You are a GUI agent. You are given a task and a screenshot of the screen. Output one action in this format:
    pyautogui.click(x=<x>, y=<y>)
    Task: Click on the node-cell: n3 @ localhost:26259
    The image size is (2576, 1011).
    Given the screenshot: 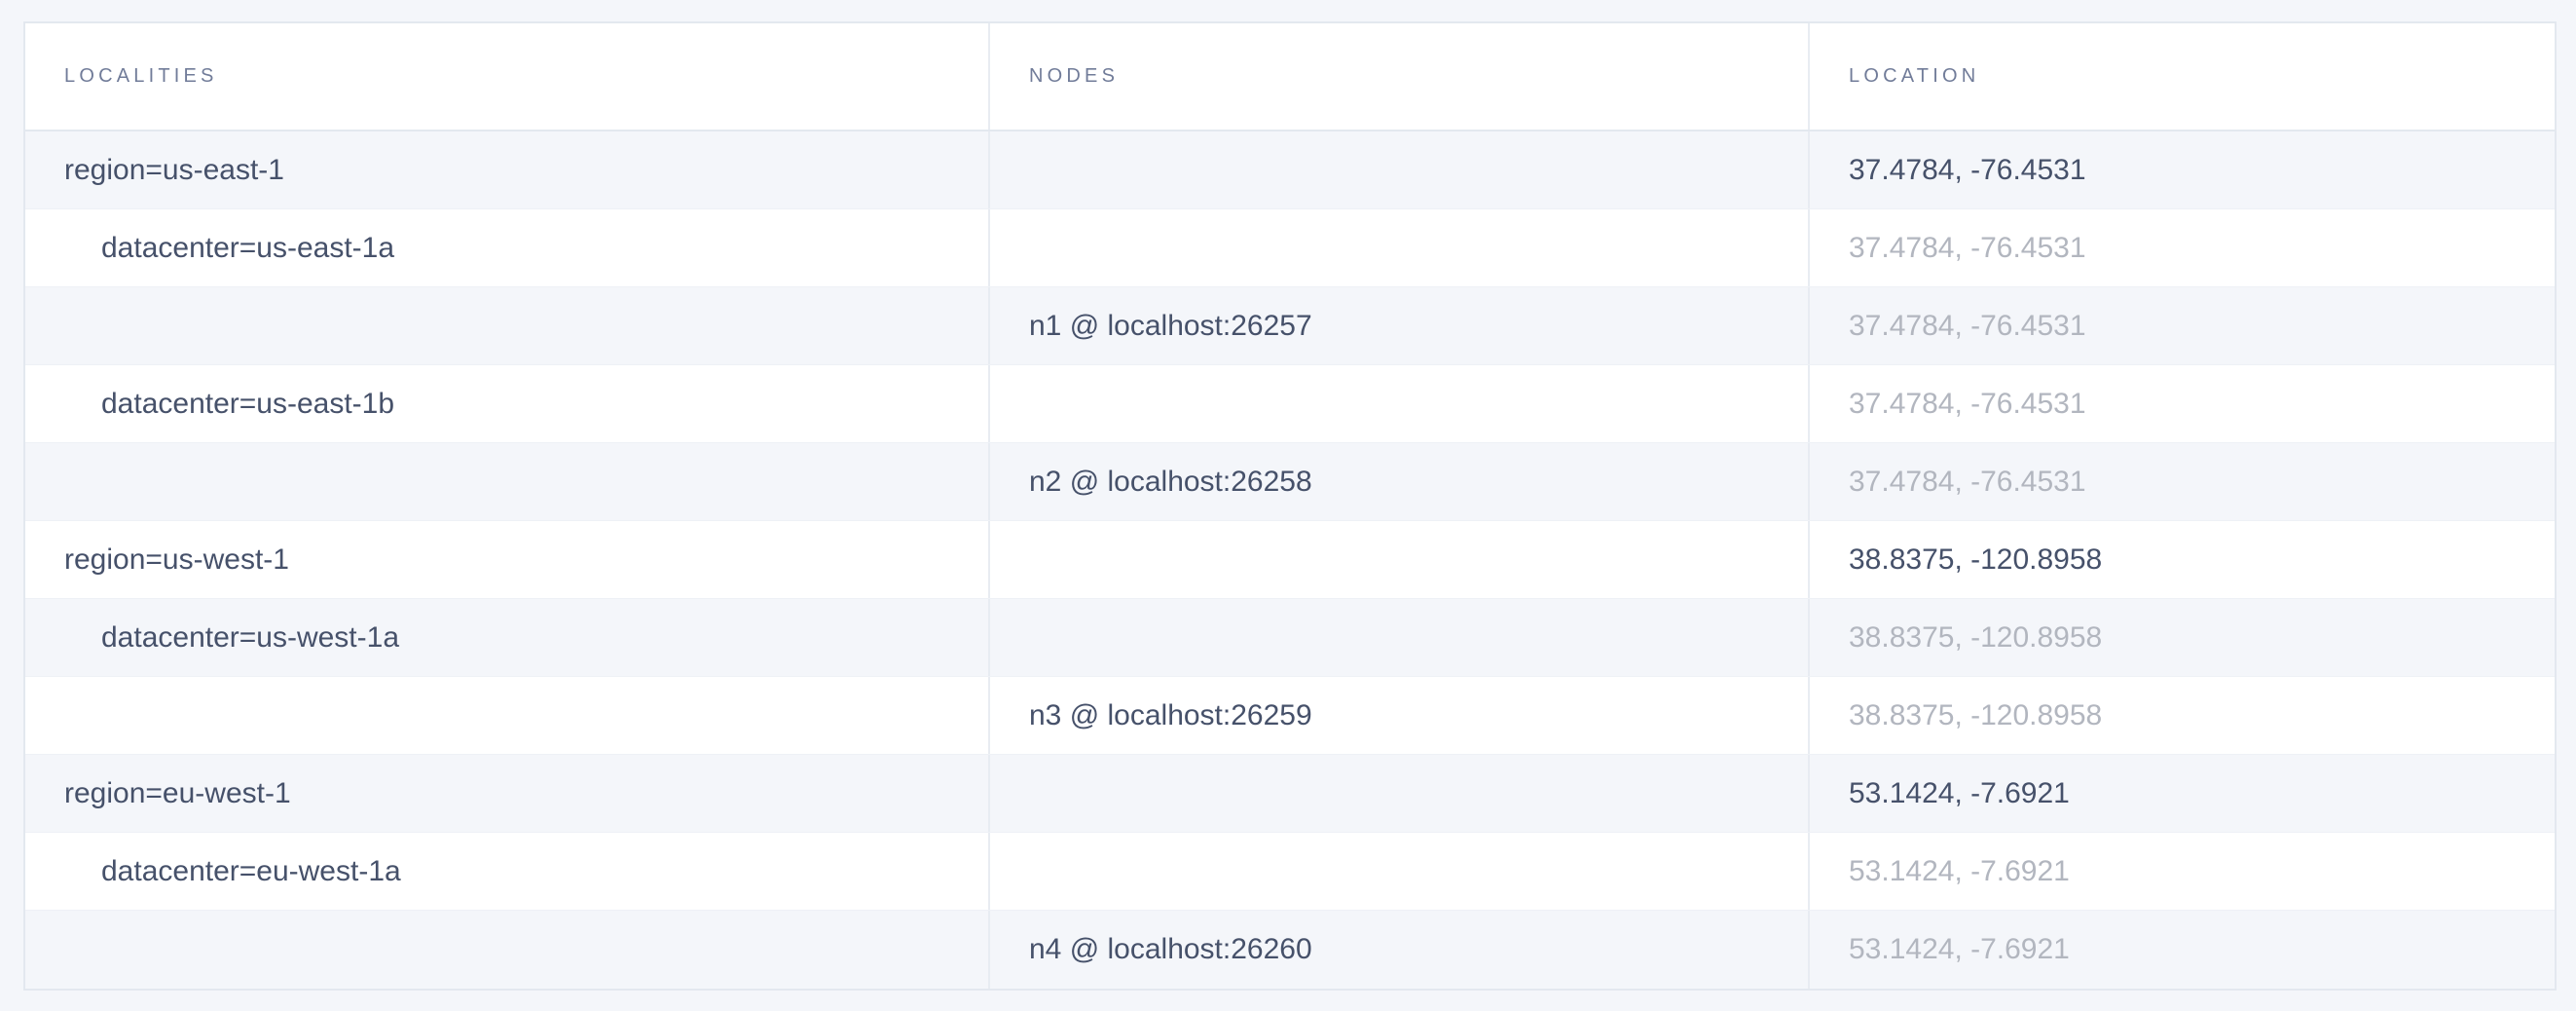 What is the action you would take?
    pyautogui.click(x=1400, y=715)
    